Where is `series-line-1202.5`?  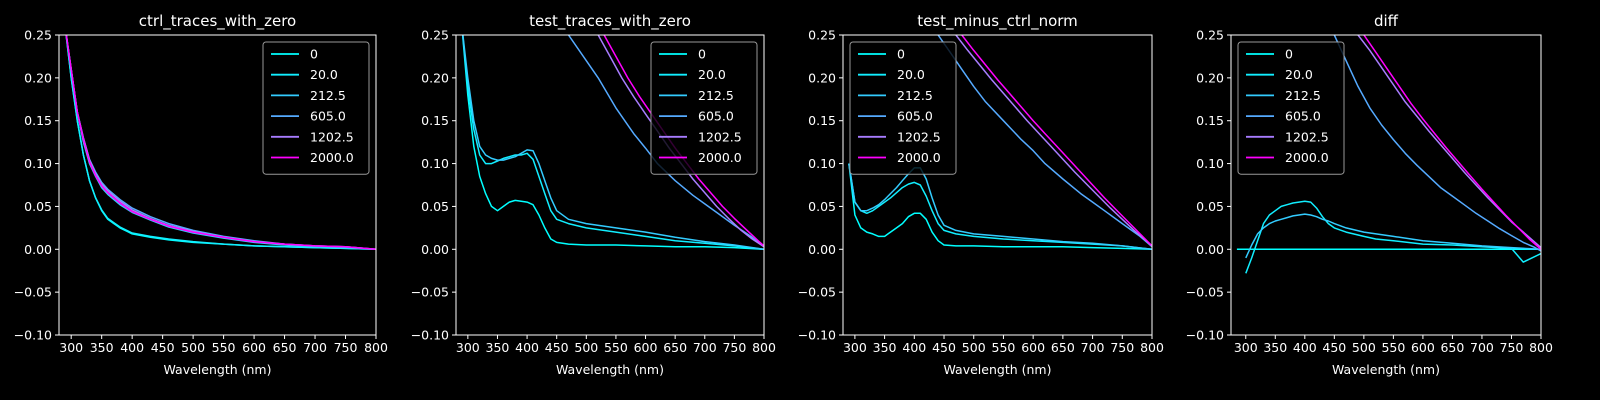
series-line-1202.5 is located at coordinates (1053, 141).